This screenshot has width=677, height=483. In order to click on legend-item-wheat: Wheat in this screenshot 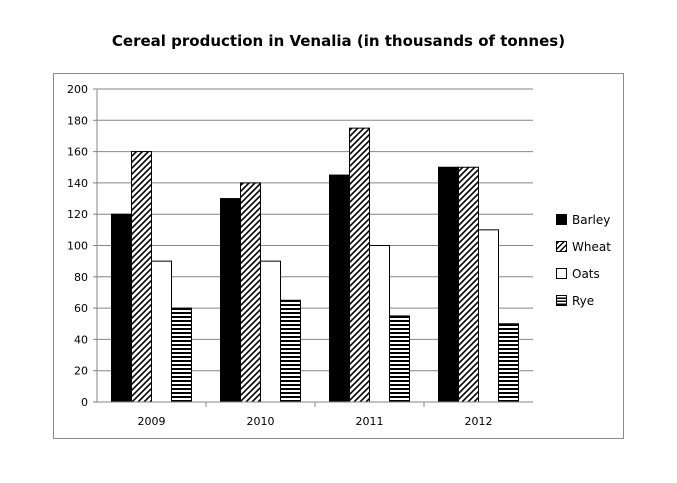, I will do `click(583, 246)`.